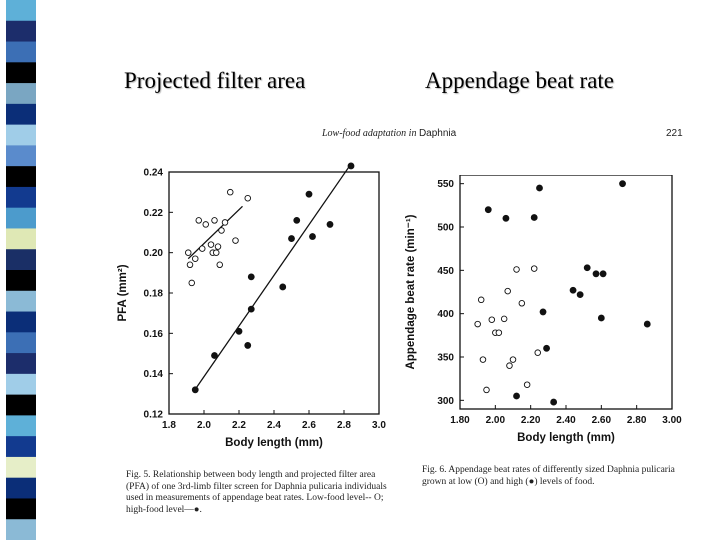 The width and height of the screenshot is (720, 540). I want to click on chart-1-y-tick-label: 0.16, so click(154, 334).